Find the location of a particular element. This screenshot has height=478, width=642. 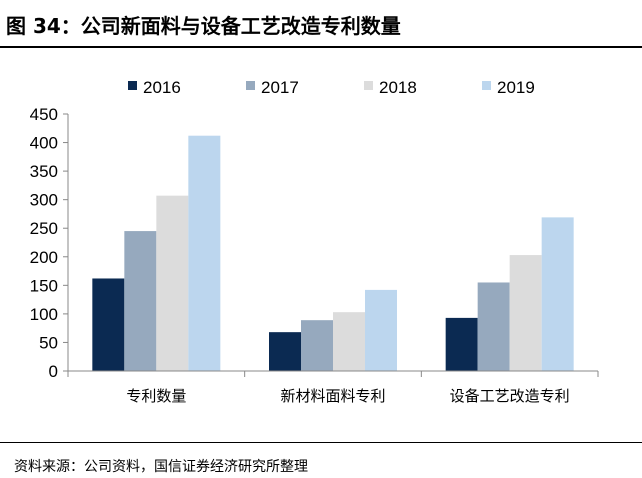

legend-label: 2017 is located at coordinates (280, 87).